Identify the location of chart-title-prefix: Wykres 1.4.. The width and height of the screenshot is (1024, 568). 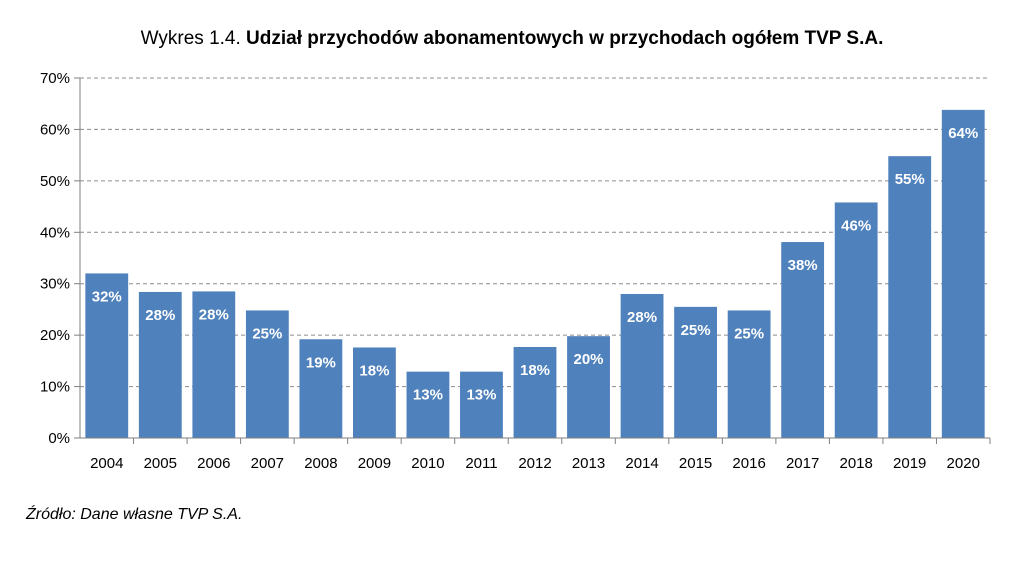
(190, 38).